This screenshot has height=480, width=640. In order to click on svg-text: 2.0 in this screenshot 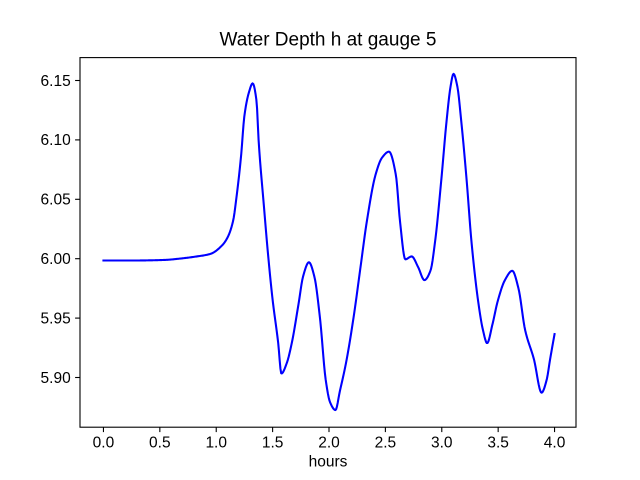, I will do `click(329, 443)`.